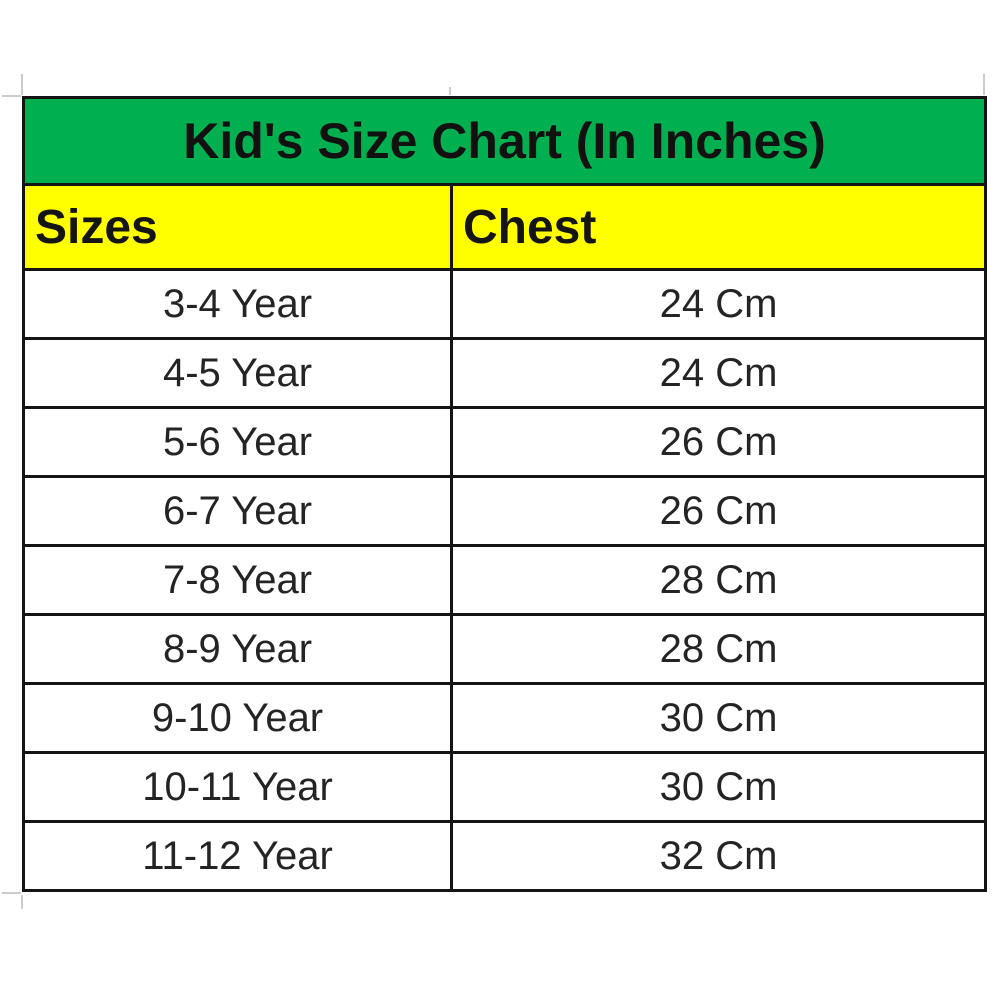  Describe the element at coordinates (237, 580) in the screenshot. I see `size-cell: 7-8 Year` at that location.